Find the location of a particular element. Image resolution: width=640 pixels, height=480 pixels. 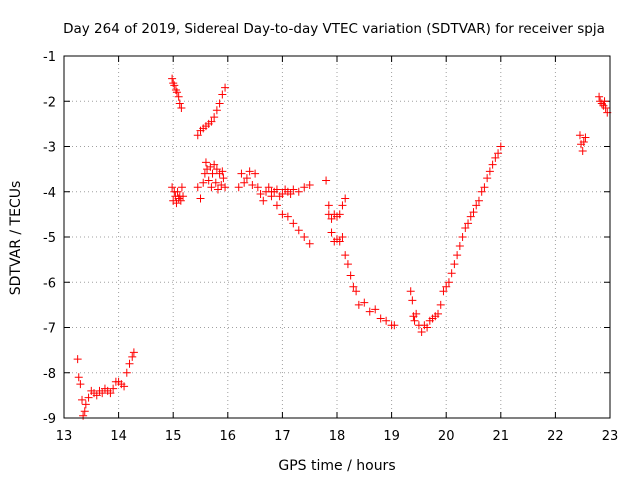

x-tick-label: 16 is located at coordinates (228, 436).